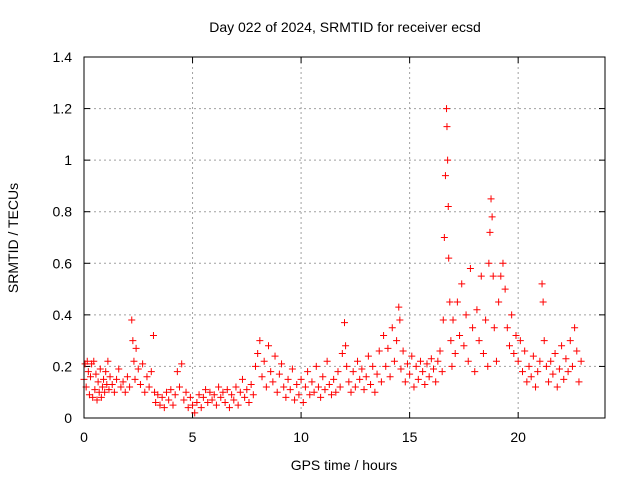  What do you see at coordinates (301, 437) in the screenshot?
I see `x-tick-label: 10` at bounding box center [301, 437].